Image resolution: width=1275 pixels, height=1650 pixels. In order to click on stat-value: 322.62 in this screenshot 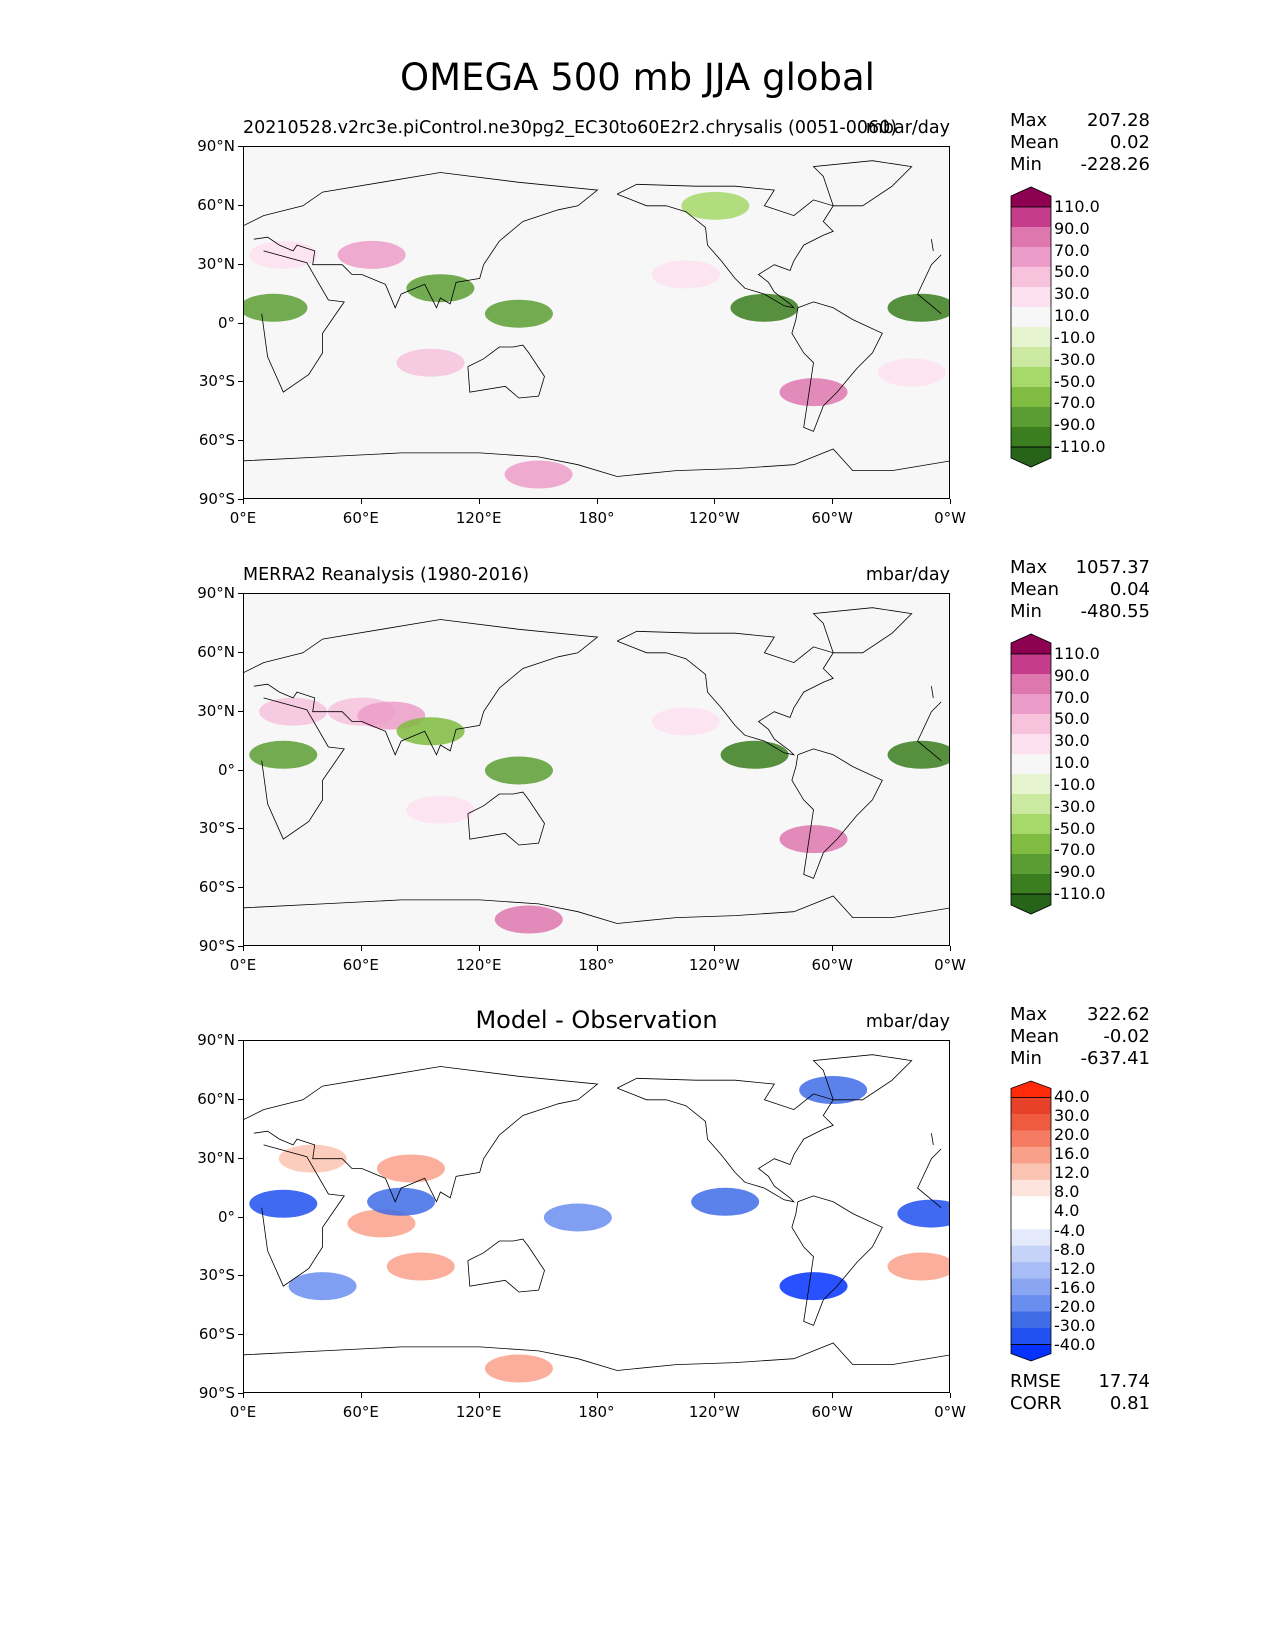, I will do `click(1118, 1014)`.